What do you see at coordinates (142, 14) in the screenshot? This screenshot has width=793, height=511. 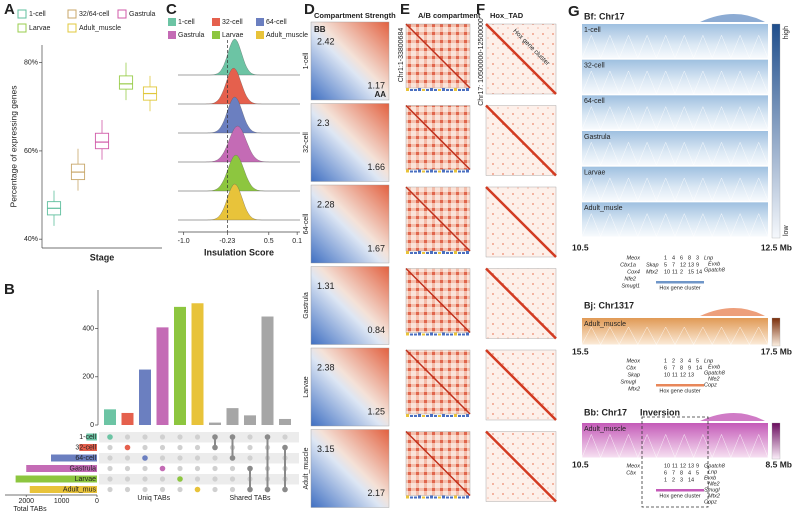 I see `legend-label: Gastrula` at bounding box center [142, 14].